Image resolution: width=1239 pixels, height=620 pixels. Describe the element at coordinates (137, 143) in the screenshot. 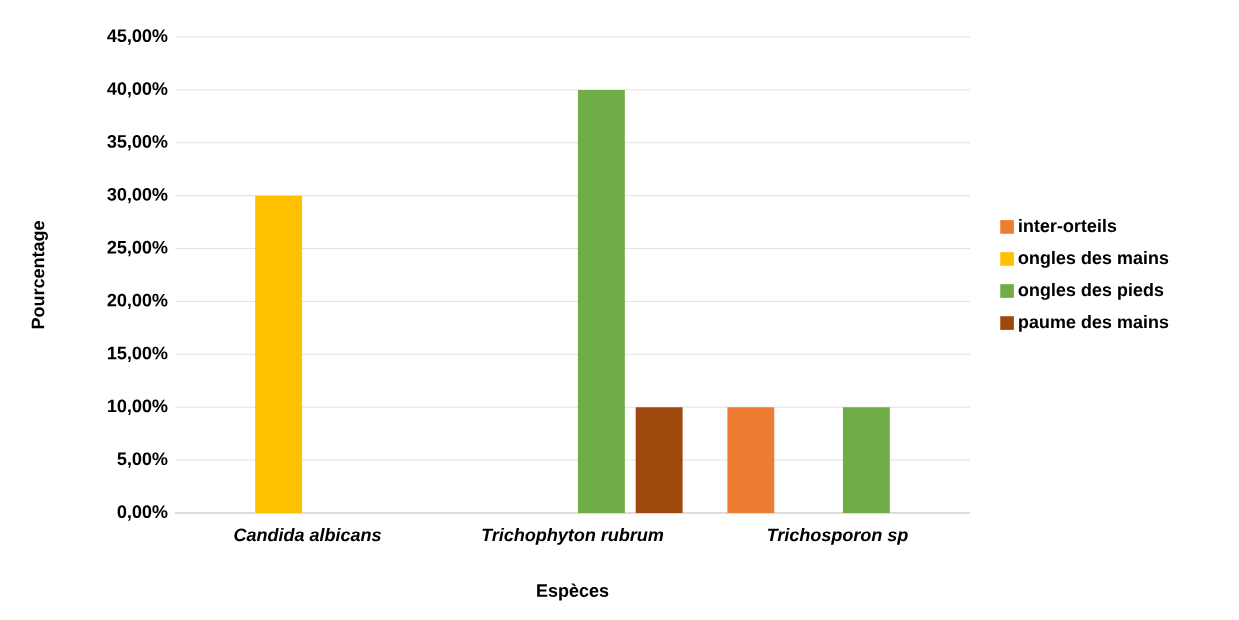

I see `y-tick-label: 35,00%` at that location.